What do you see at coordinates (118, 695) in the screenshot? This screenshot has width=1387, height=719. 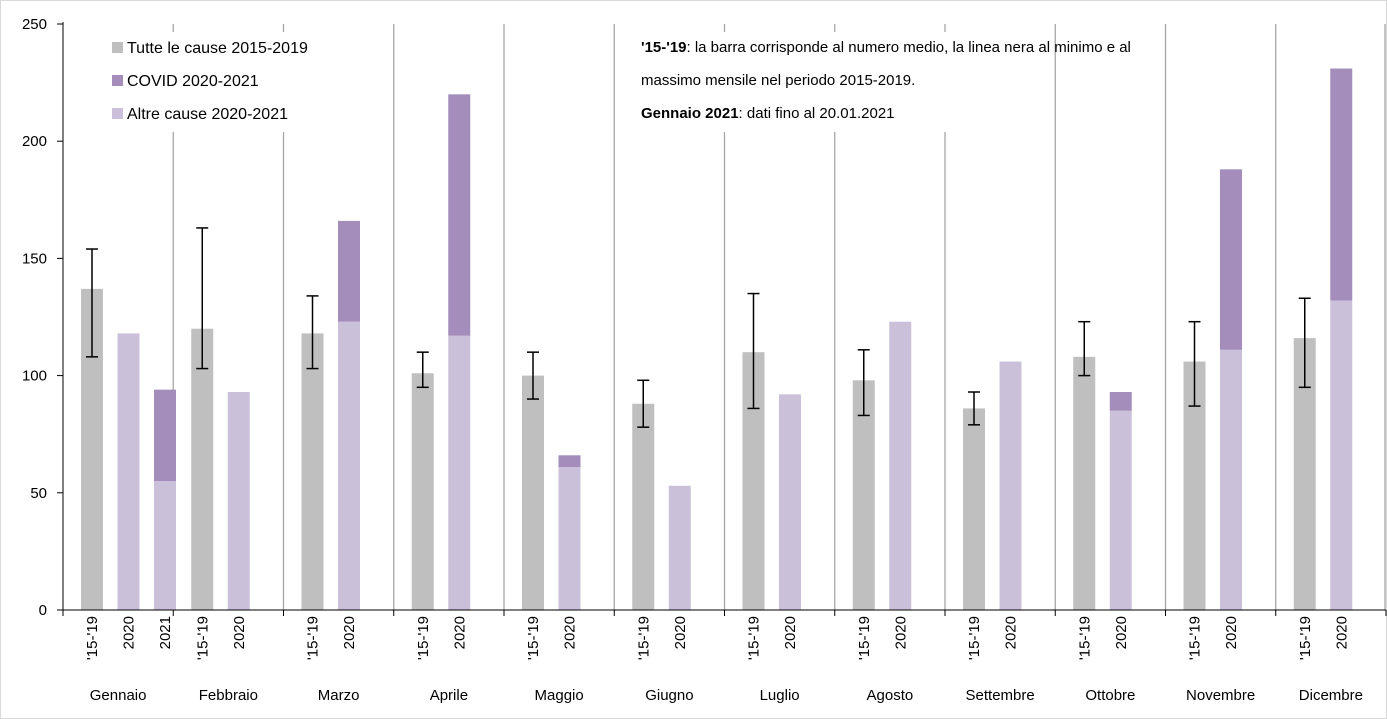 I see `month-label: Gennaio` at bounding box center [118, 695].